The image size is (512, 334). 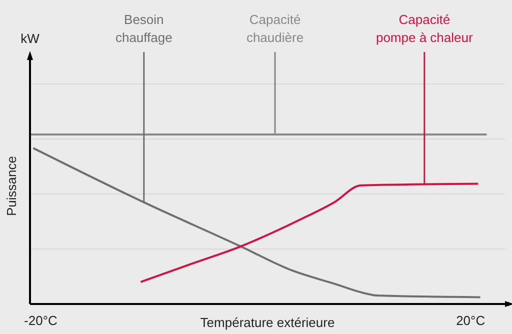 I want to click on x-tick-label: 20°C, so click(x=471, y=320).